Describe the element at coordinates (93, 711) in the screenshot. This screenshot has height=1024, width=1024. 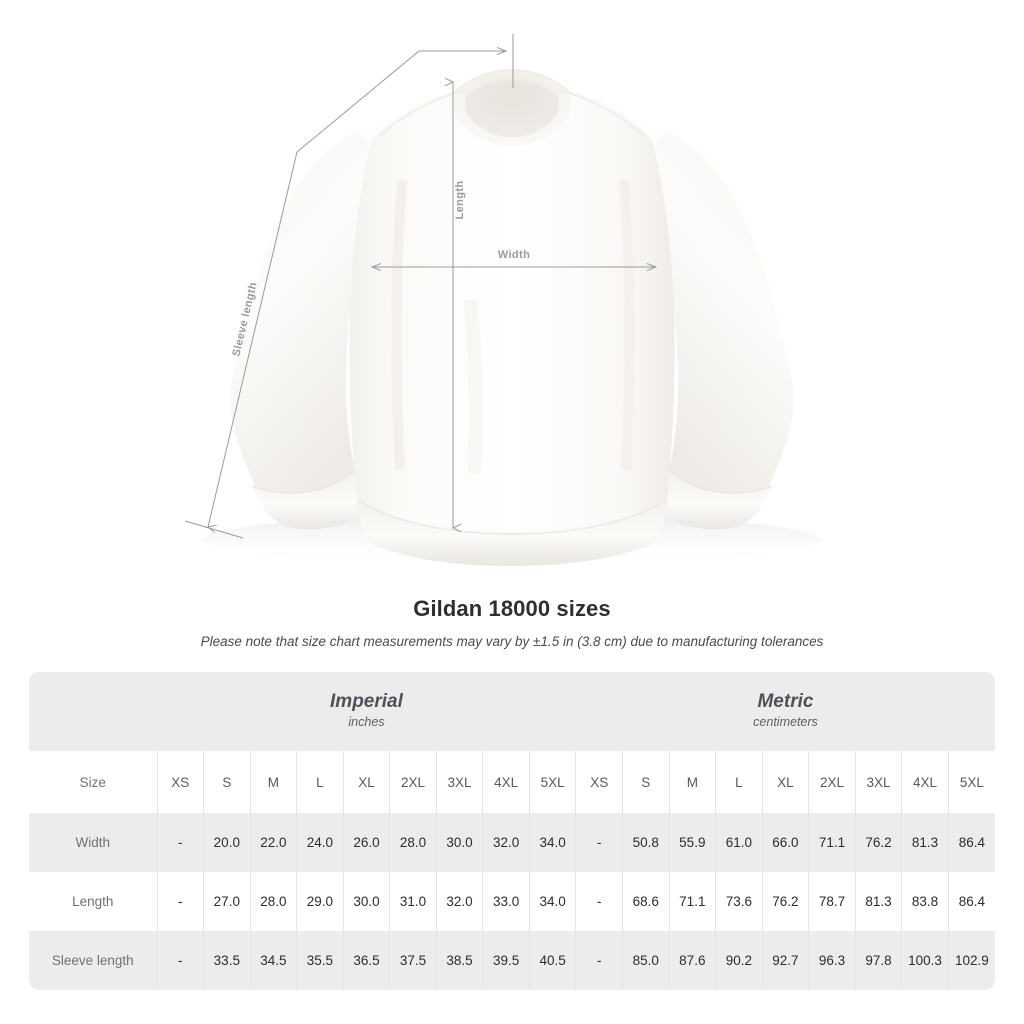
I see `table-corner-cell` at that location.